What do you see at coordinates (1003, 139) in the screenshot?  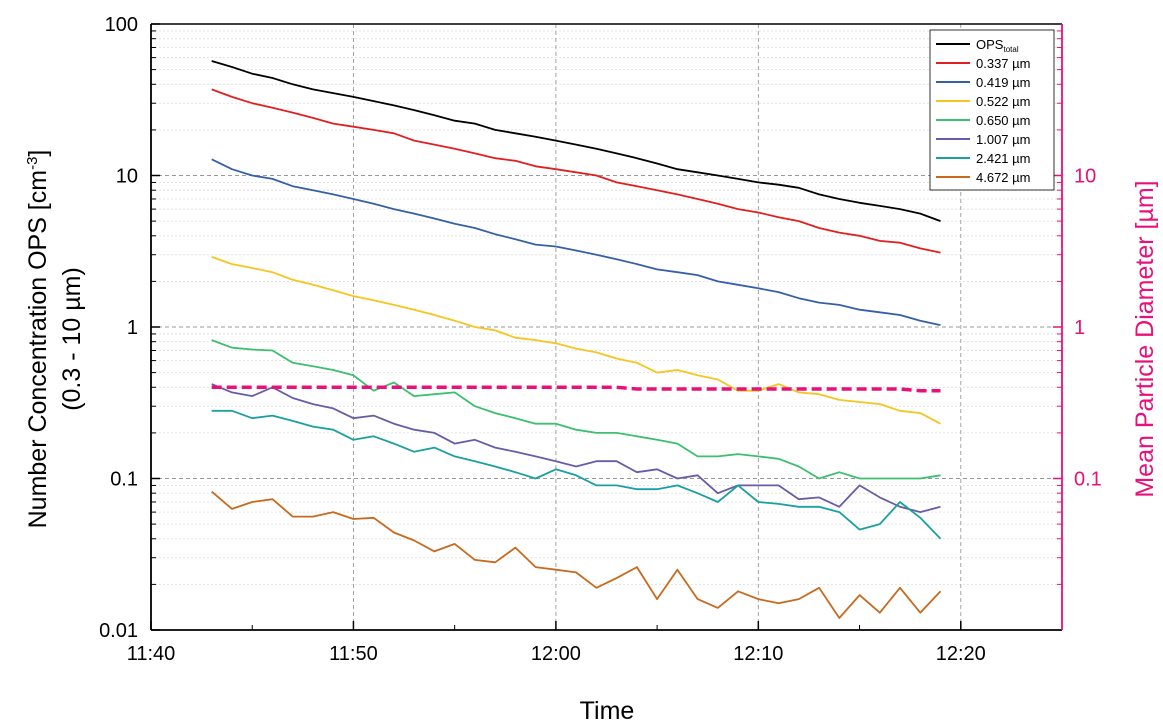 I see `legend-label: 1.007 µm` at bounding box center [1003, 139].